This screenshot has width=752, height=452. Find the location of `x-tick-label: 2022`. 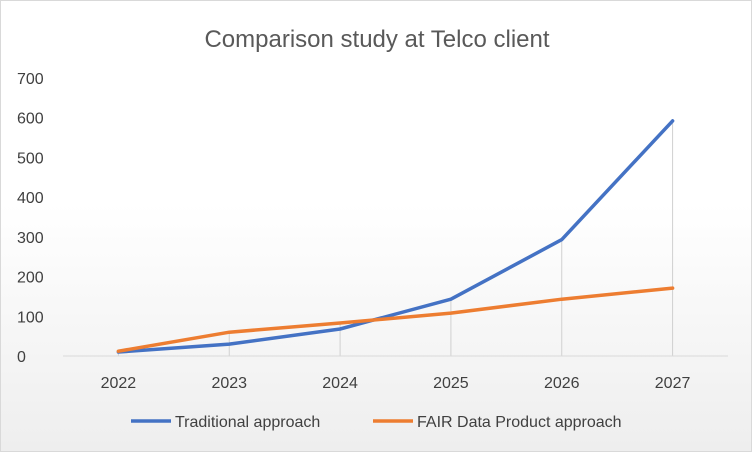

x-tick-label: 2022 is located at coordinates (119, 383).